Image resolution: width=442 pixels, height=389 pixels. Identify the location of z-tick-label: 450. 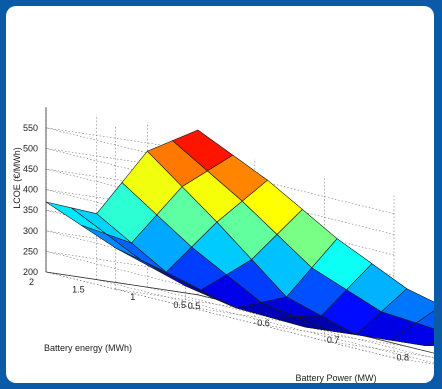
(30, 169).